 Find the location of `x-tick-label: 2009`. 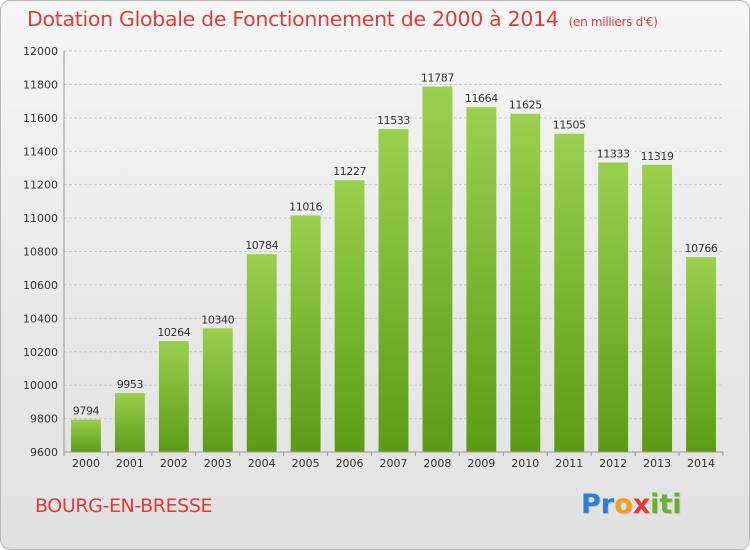

x-tick-label: 2009 is located at coordinates (481, 463).